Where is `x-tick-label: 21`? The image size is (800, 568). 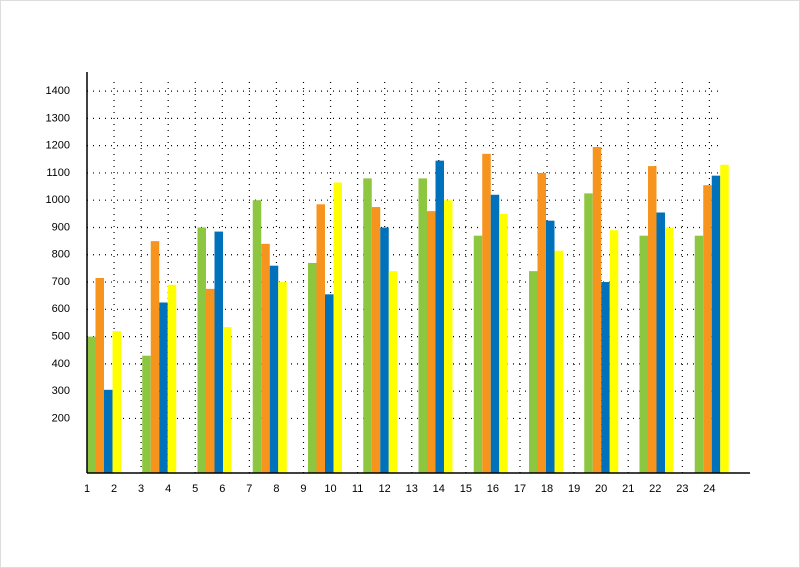 x-tick-label: 21 is located at coordinates (628, 489).